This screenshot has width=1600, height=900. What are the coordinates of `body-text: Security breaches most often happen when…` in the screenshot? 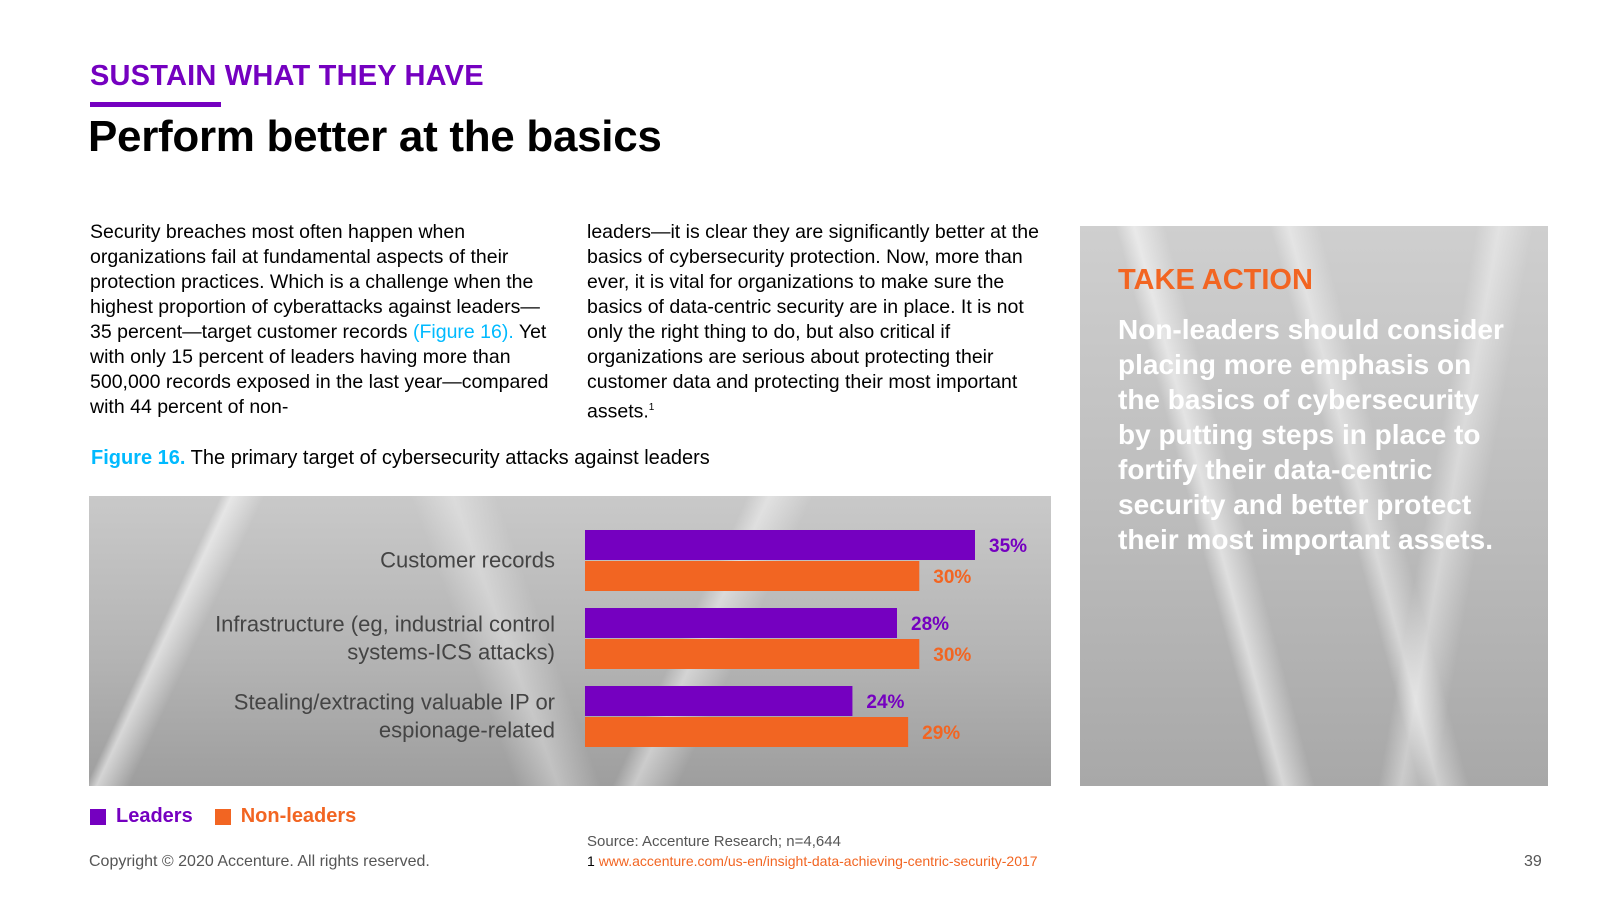 It's located at (315, 282).